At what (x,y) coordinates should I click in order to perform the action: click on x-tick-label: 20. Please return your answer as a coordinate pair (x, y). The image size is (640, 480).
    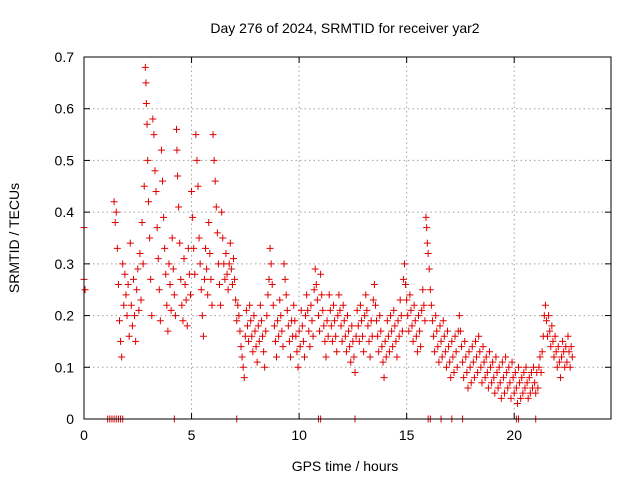
    Looking at the image, I should click on (514, 435).